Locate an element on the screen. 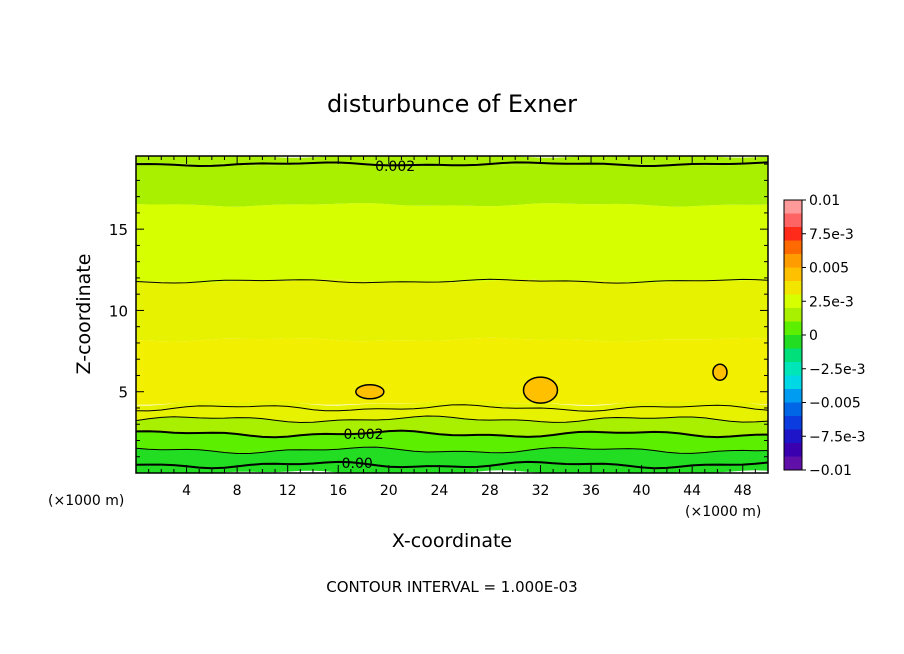 Image resolution: width=904 pixels, height=654 pixels. x-tick-label: 28 is located at coordinates (490, 491).